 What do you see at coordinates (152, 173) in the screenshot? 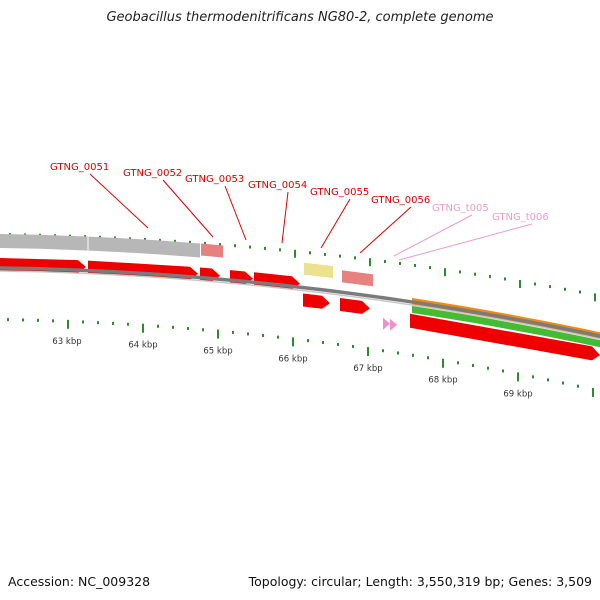
I see `feature-label: GTNG_0052` at bounding box center [152, 173].